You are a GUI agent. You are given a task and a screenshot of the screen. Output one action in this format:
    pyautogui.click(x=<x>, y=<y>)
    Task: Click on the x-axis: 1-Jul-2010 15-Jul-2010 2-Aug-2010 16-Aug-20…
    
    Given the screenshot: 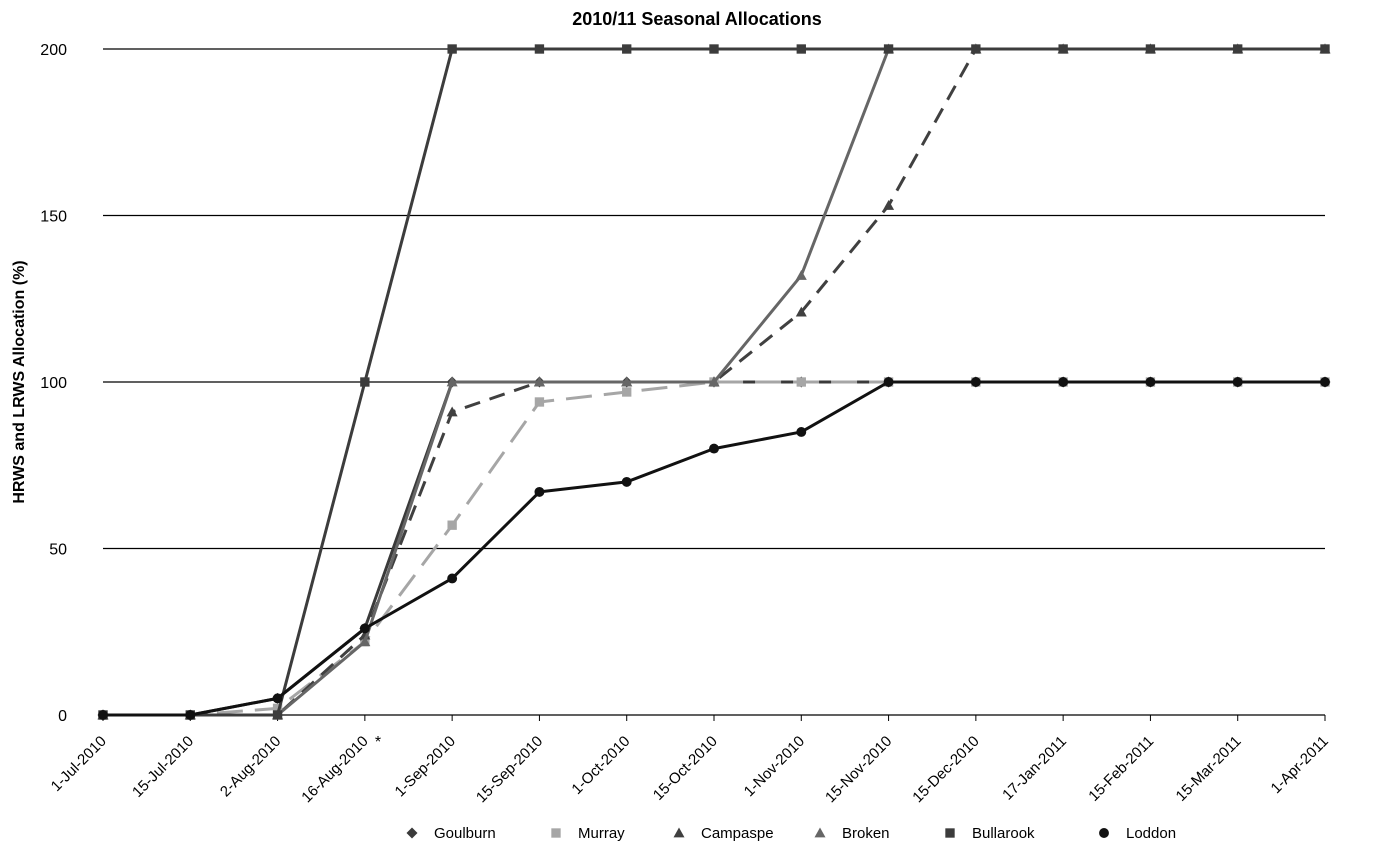 What is the action you would take?
    pyautogui.click(x=690, y=760)
    